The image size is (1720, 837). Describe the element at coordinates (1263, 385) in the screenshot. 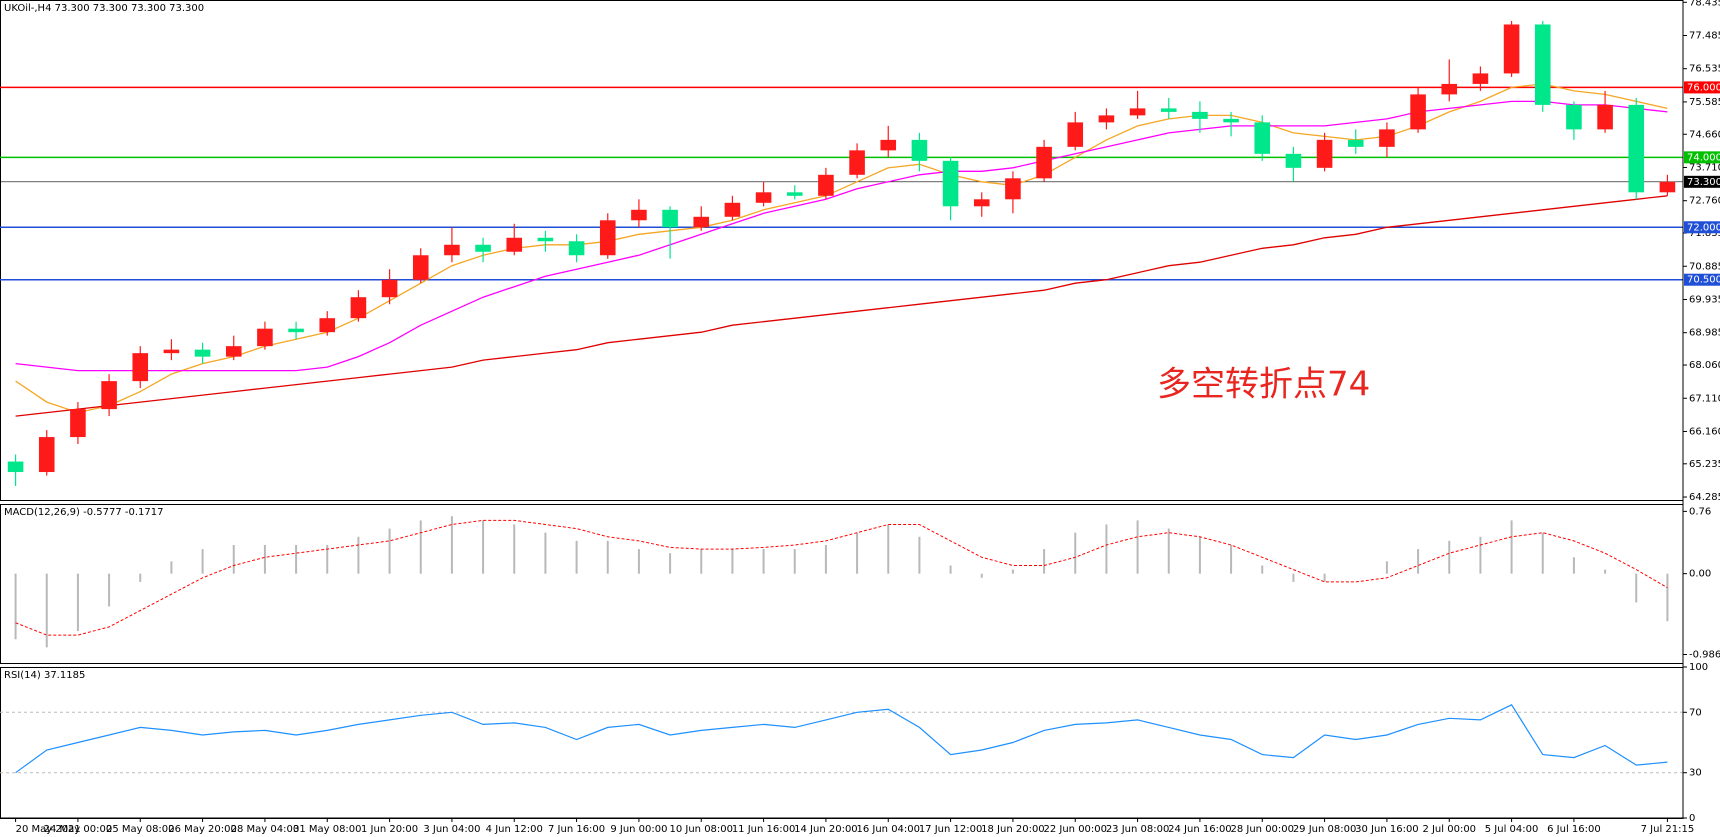

I see `annotation: 多空转折点74` at that location.